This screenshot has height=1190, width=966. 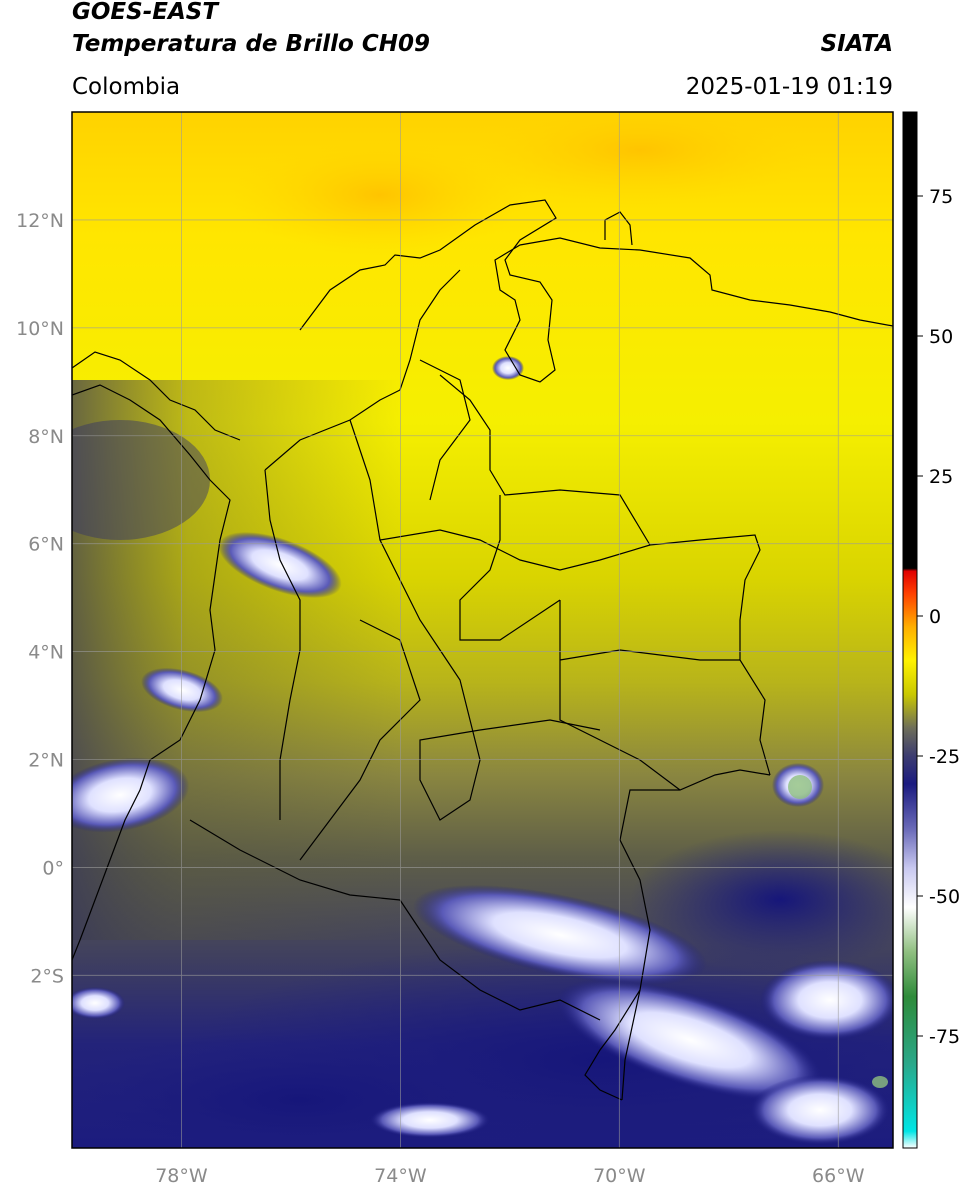 I want to click on latitude-label: 10°N, so click(x=40, y=329).